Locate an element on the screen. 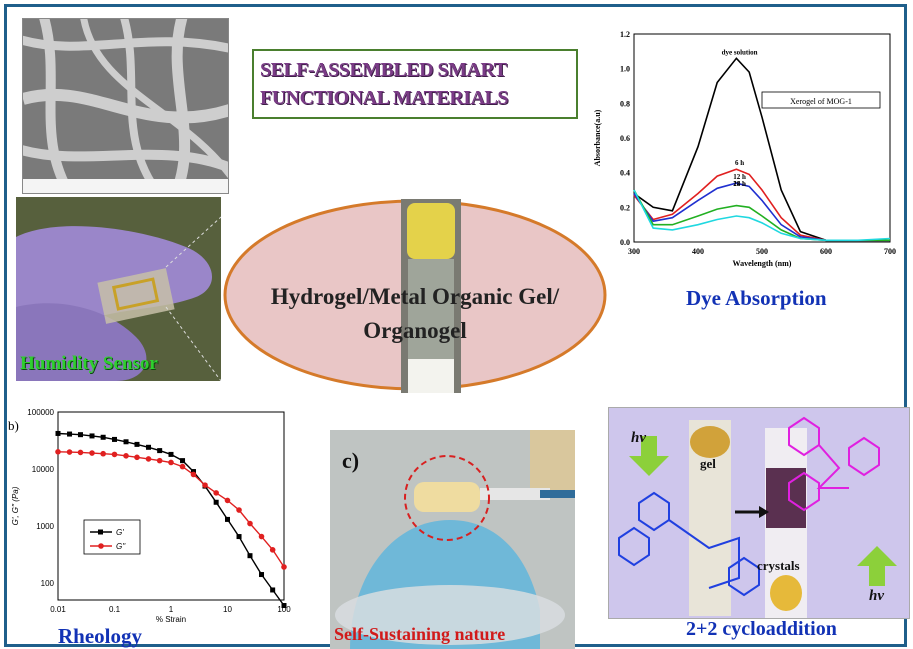  hv-bottom-label: hv is located at coordinates (876, 596).